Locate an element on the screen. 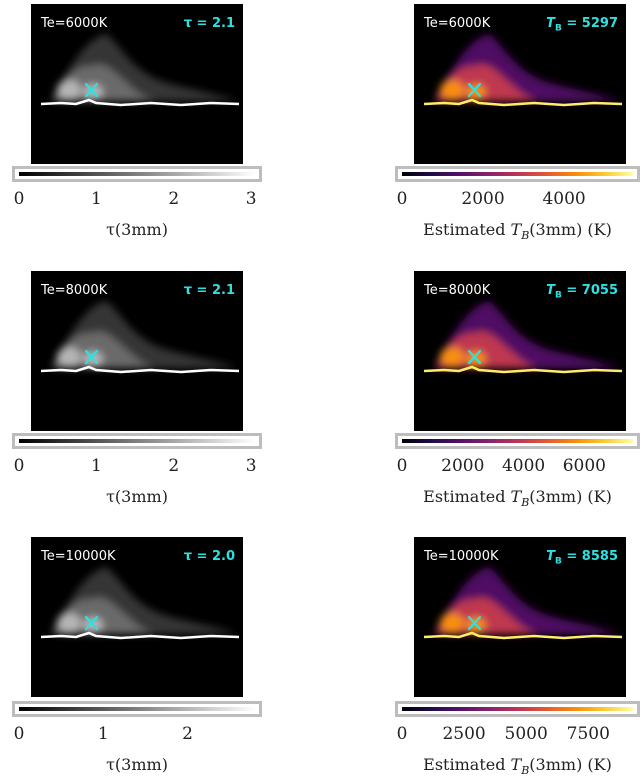 This screenshot has height=782, width=643. image-panel: Te=8000K τ = 2.1 is located at coordinates (137, 351).